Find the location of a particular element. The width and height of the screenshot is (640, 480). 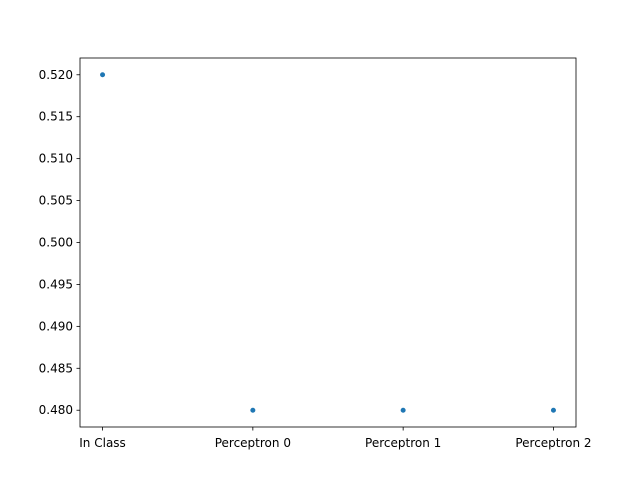

y-tick-label: 0.490 is located at coordinates (56, 326).